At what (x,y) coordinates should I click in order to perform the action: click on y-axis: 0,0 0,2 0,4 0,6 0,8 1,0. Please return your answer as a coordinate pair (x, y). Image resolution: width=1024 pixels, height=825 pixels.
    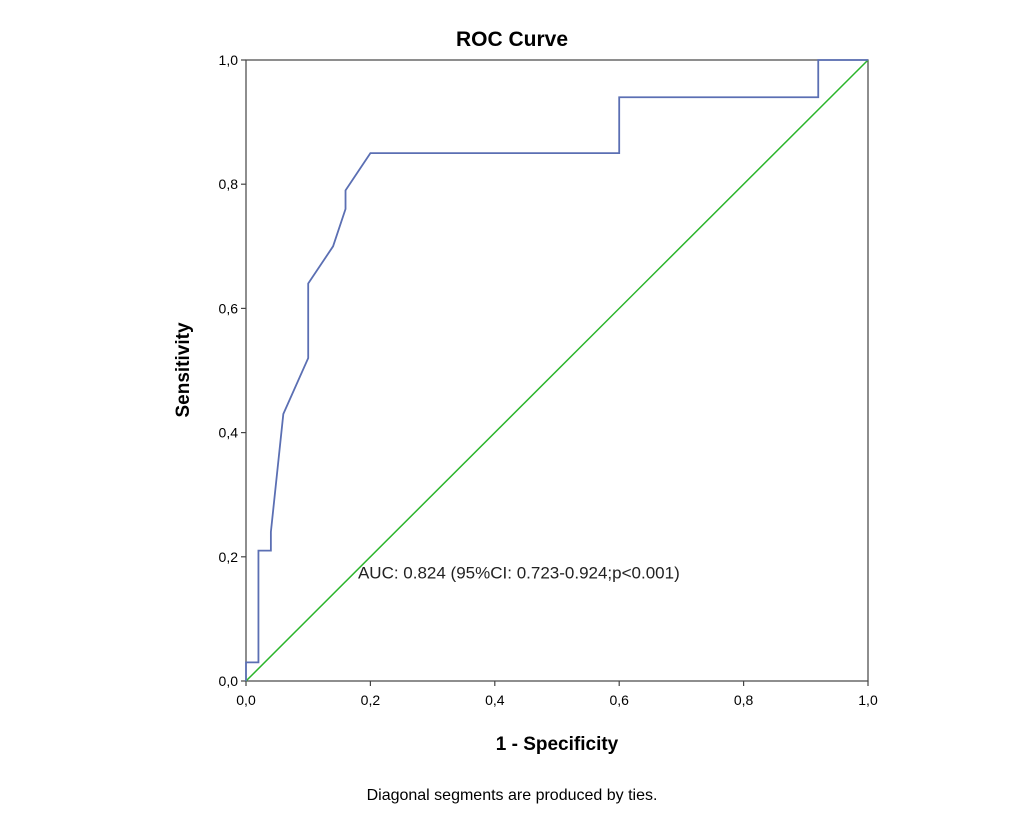
    Looking at the image, I should click on (232, 370).